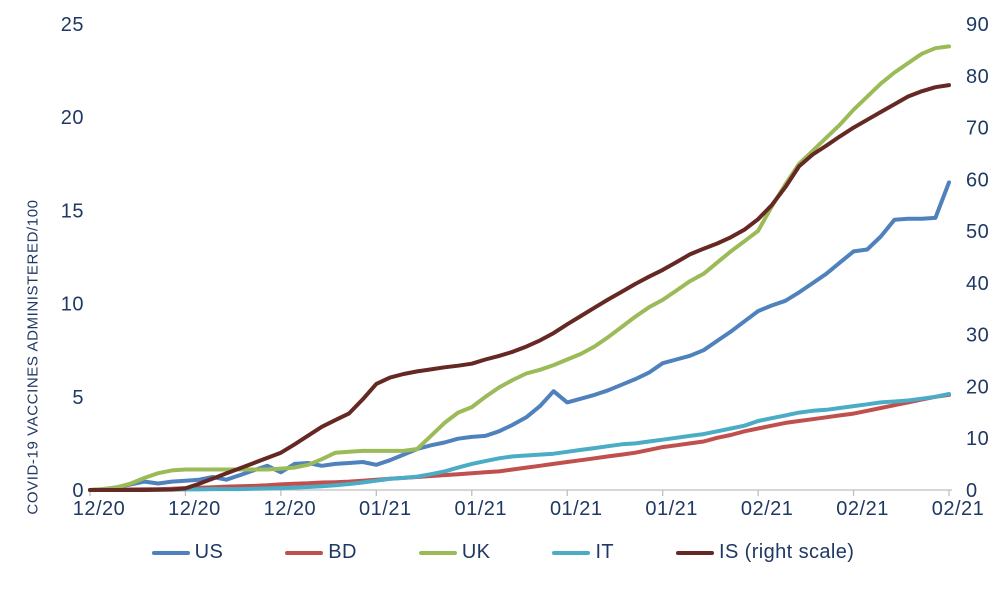  Describe the element at coordinates (977, 180) in the screenshot. I see `right-axis-tick-label: 60` at that location.